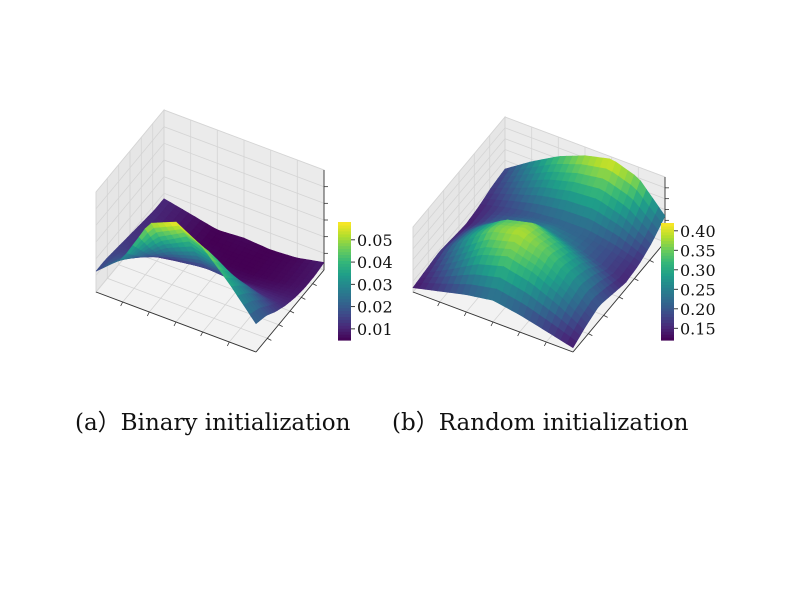  What do you see at coordinates (540, 423) in the screenshot?
I see `caption-b: (b）Random initialization` at bounding box center [540, 423].